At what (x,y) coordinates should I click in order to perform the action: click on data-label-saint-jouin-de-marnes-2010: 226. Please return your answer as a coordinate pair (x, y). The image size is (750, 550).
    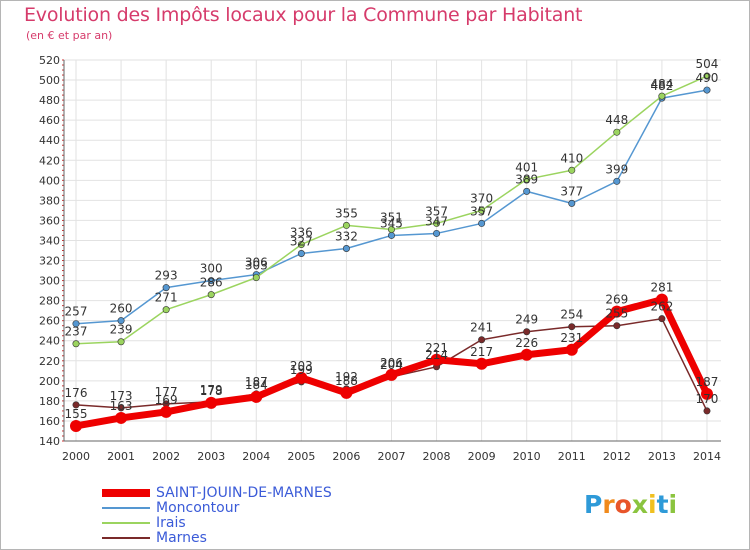
    Looking at the image, I should click on (526, 343).